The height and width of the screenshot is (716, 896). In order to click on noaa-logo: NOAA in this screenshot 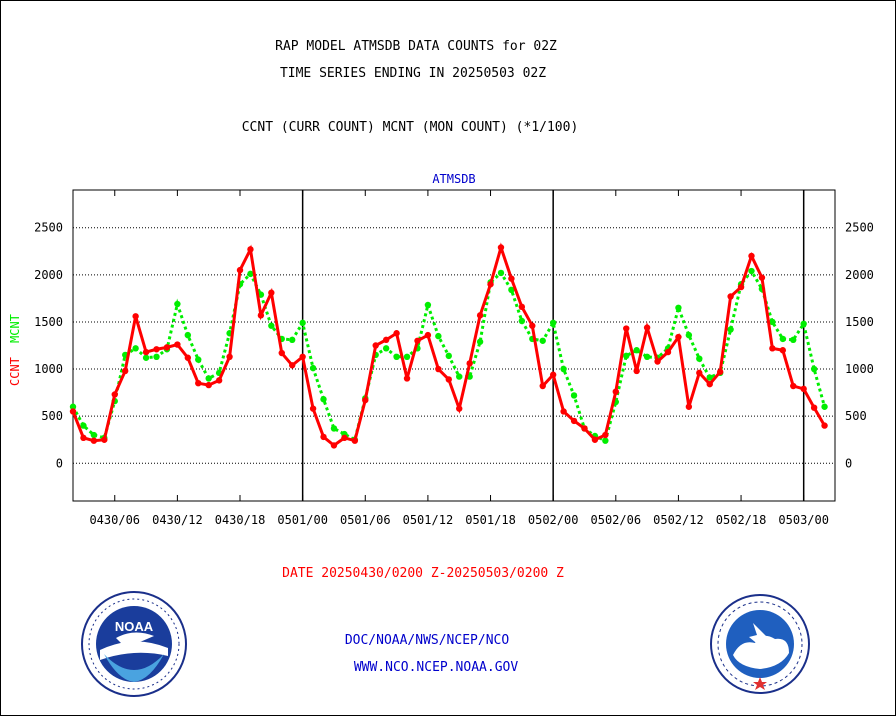, I will do `click(134, 644)`.